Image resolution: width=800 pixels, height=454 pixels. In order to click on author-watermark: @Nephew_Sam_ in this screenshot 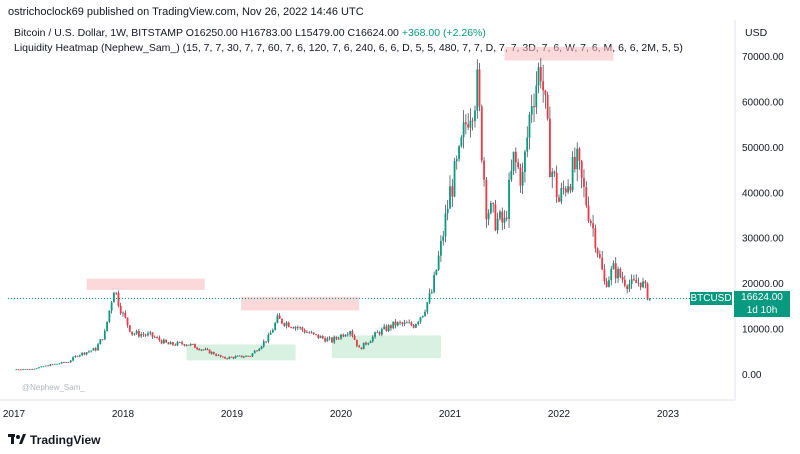, I will do `click(53, 387)`.